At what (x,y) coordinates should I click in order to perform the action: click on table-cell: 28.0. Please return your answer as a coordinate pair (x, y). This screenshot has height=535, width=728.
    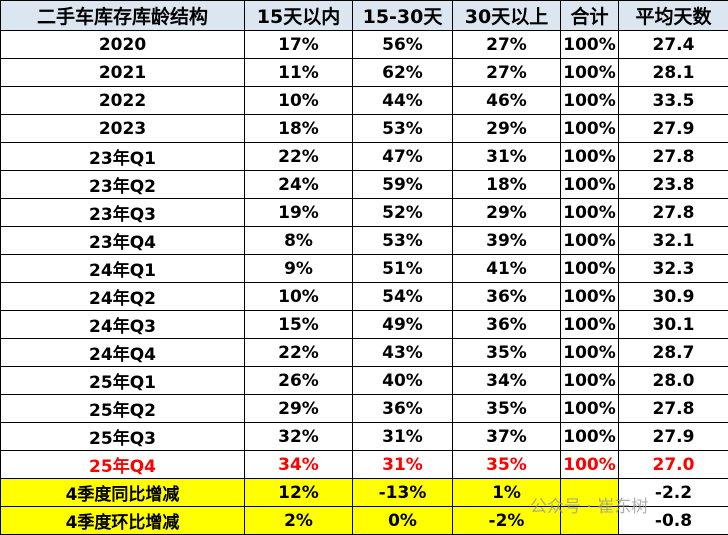
    Looking at the image, I should click on (673, 380).